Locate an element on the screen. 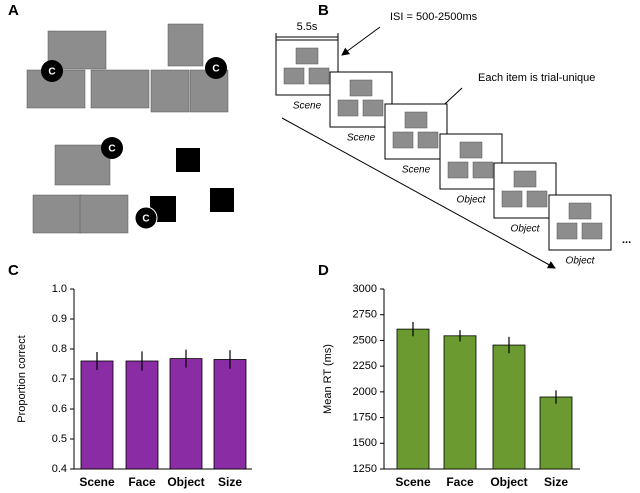 Image resolution: width=640 pixels, height=493 pixels. y-tick-label: 0.6 is located at coordinates (59, 409).